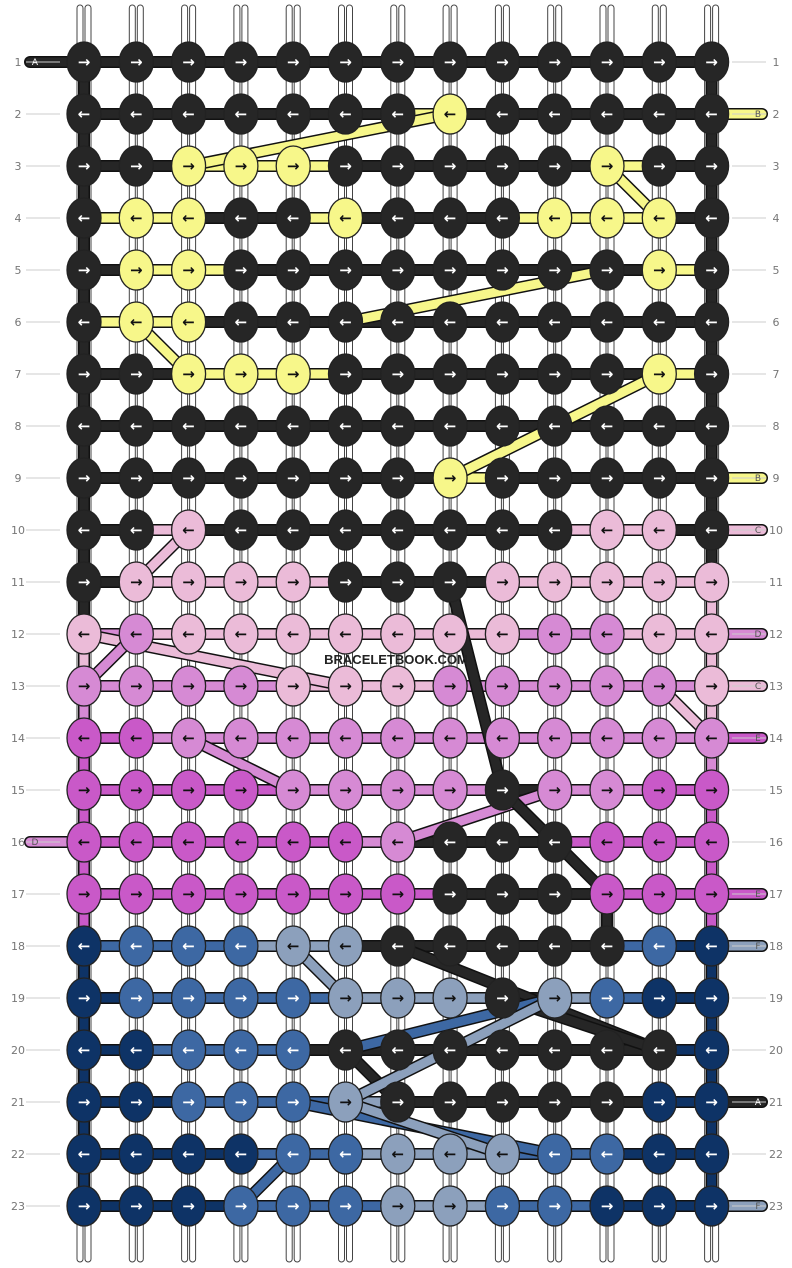  What do you see at coordinates (776, 634) in the screenshot?
I see `row-label-right: 12` at bounding box center [776, 634].